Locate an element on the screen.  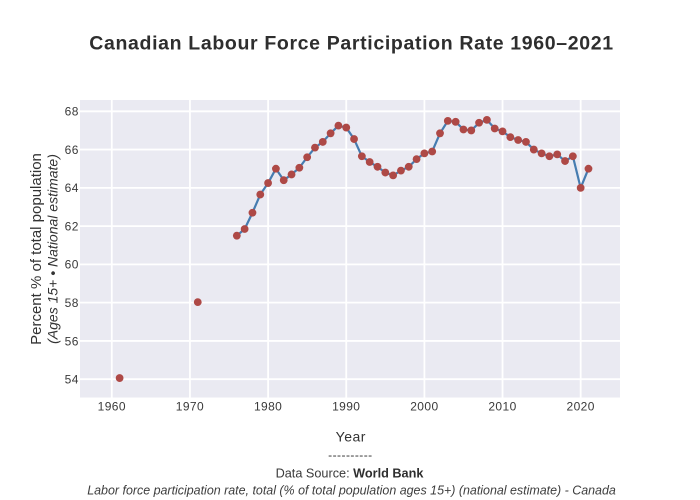
svg-text: 60 is located at coordinates (72, 265).